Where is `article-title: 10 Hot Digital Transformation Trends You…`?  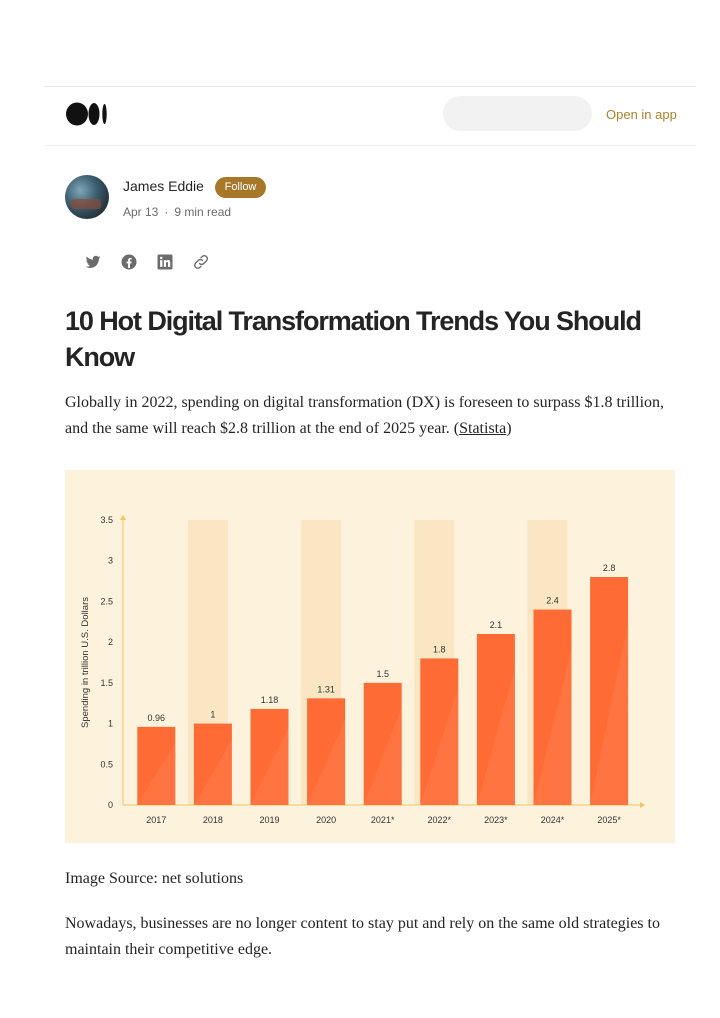 article-title: 10 Hot Digital Transformation Trends You… is located at coordinates (353, 339).